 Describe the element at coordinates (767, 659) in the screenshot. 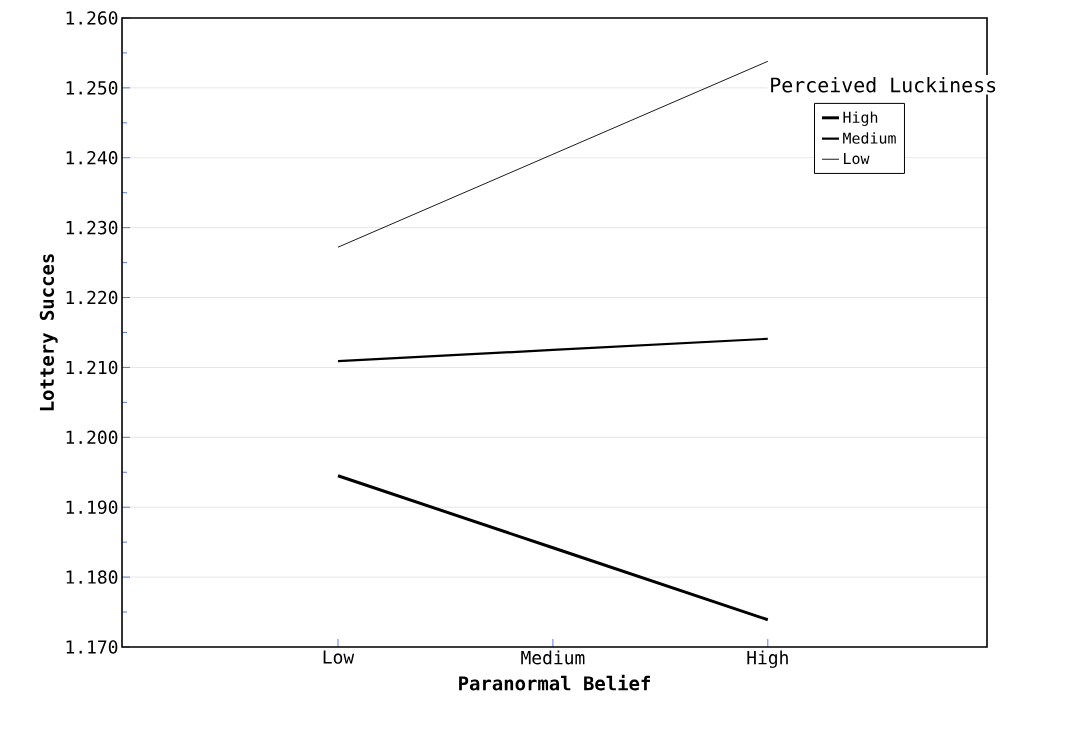

I see `x-tick-label: High` at that location.